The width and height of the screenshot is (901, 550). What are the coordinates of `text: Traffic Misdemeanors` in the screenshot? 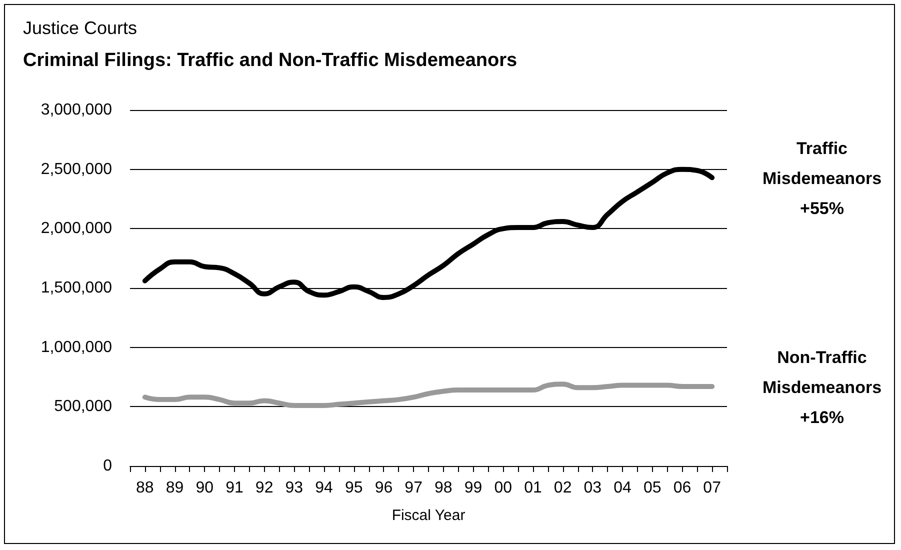 It's located at (822, 163).